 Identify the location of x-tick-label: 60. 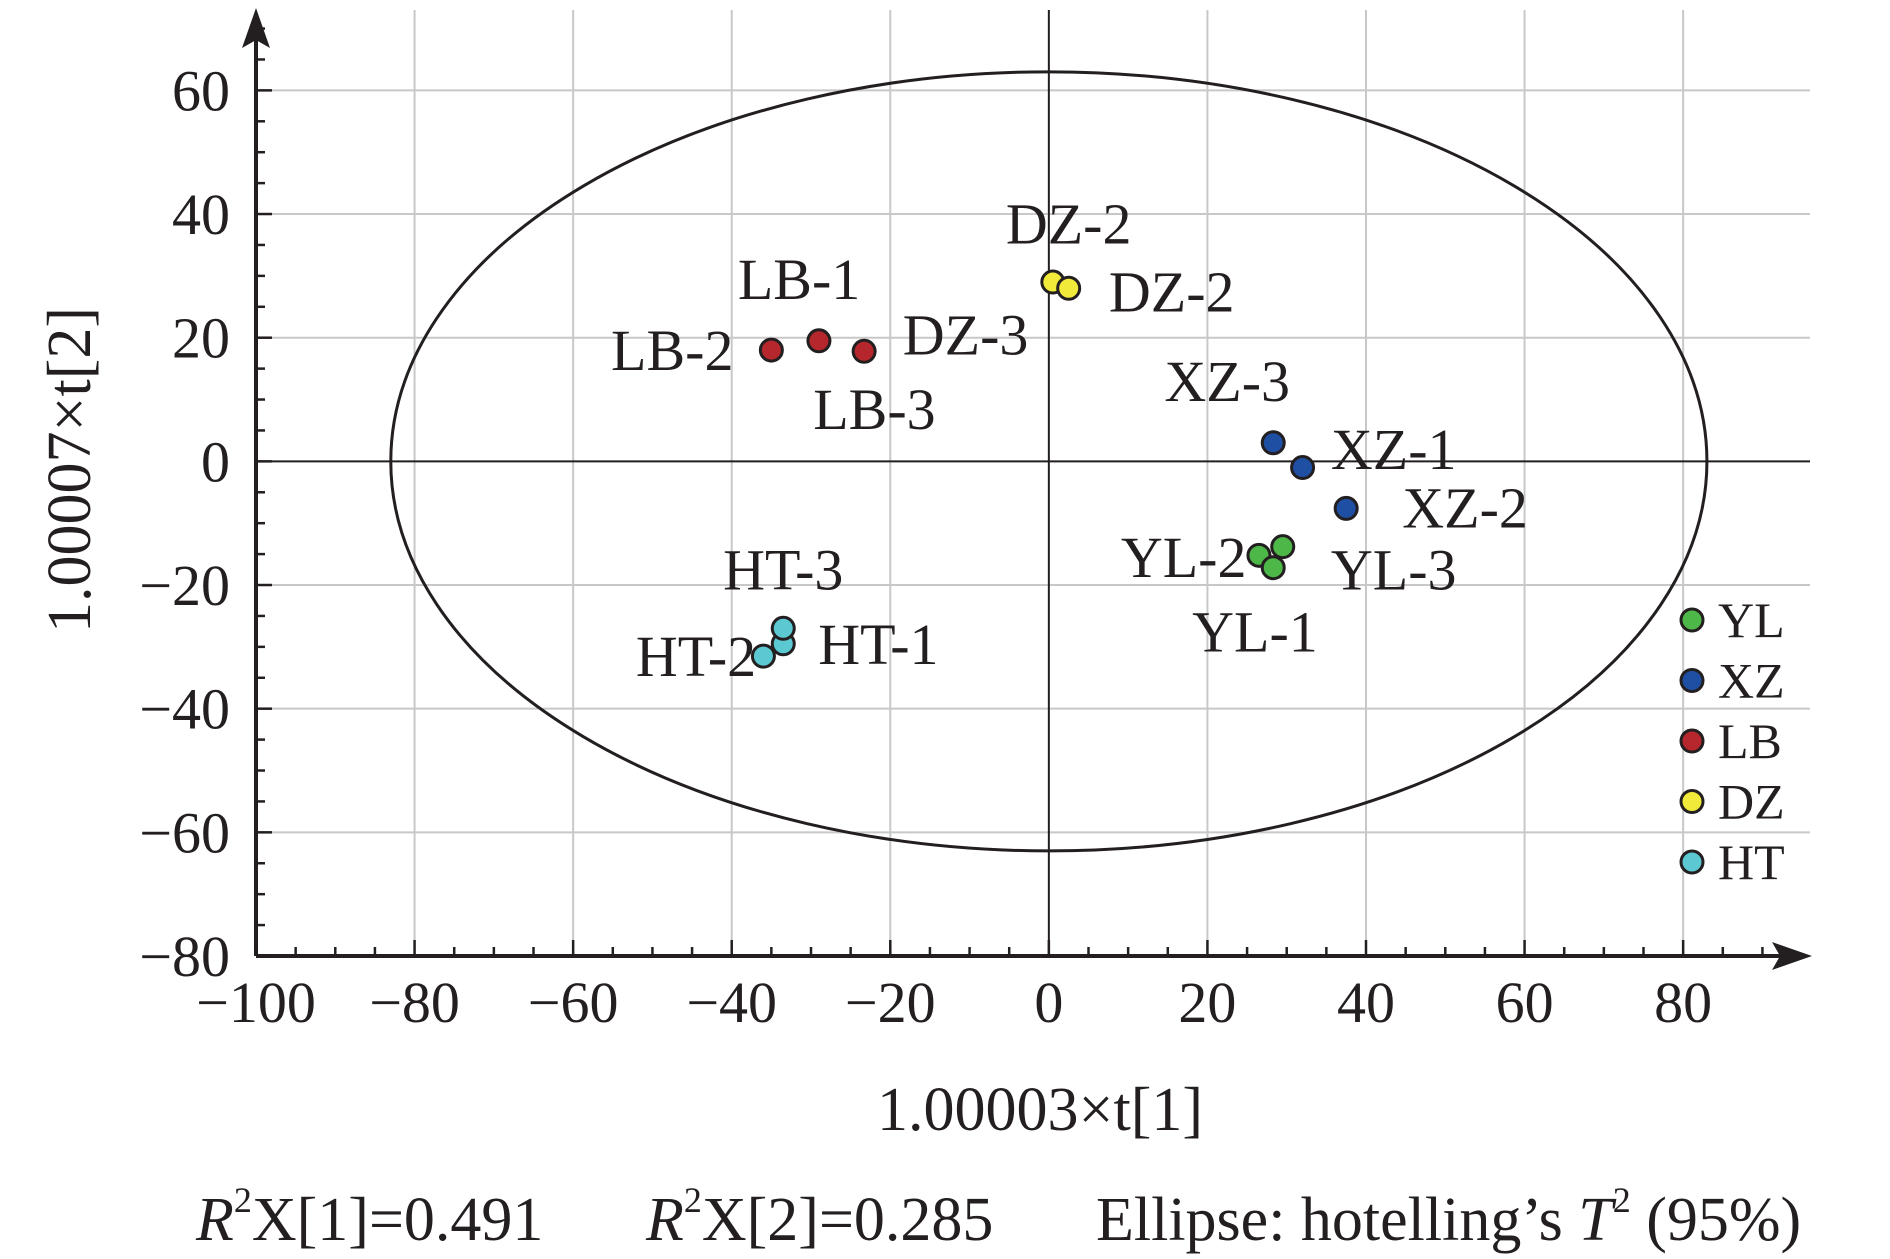
(1525, 1002).